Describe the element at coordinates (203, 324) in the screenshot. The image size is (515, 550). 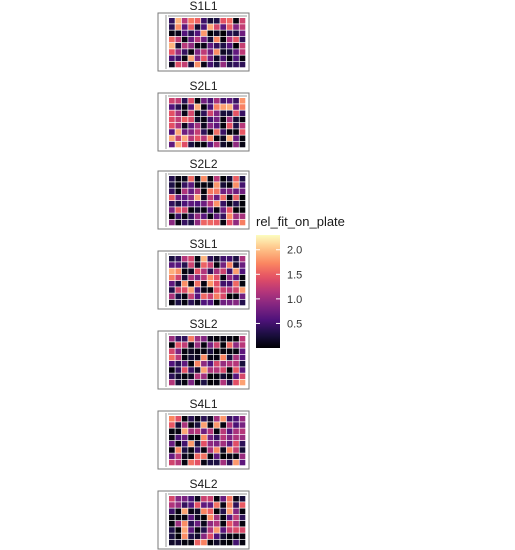
I see `panel-title: S3L2` at that location.